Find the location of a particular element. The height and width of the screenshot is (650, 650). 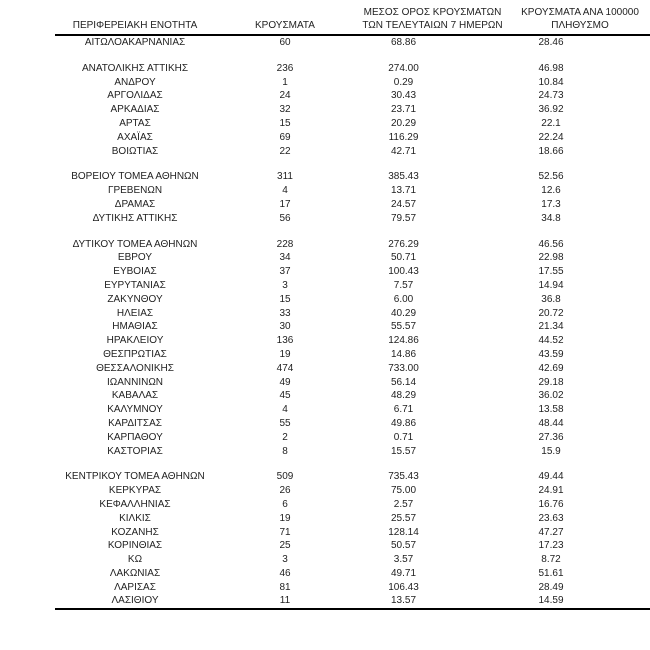

table-row: ΓΡΕΒΕΝΩΝ 4 13.71 12.6 is located at coordinates (352, 191).